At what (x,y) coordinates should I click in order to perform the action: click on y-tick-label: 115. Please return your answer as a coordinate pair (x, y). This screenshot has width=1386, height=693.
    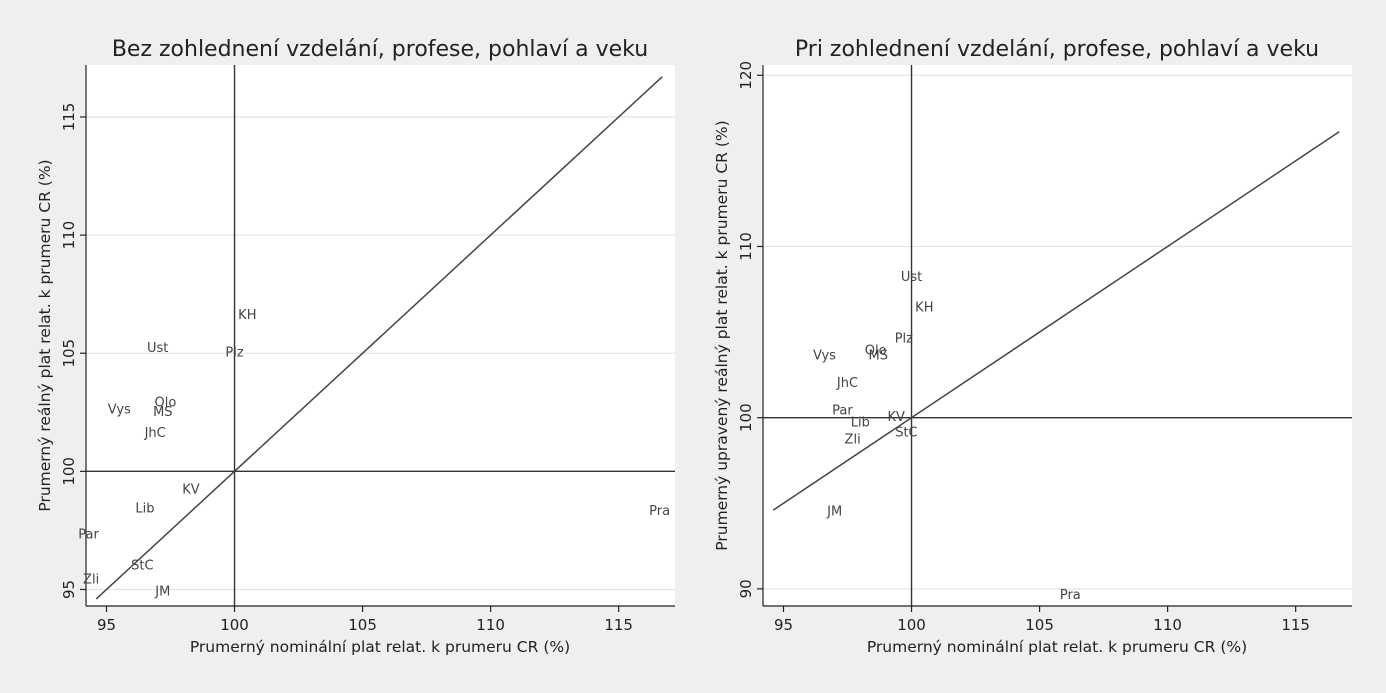
    Looking at the image, I should click on (69, 117).